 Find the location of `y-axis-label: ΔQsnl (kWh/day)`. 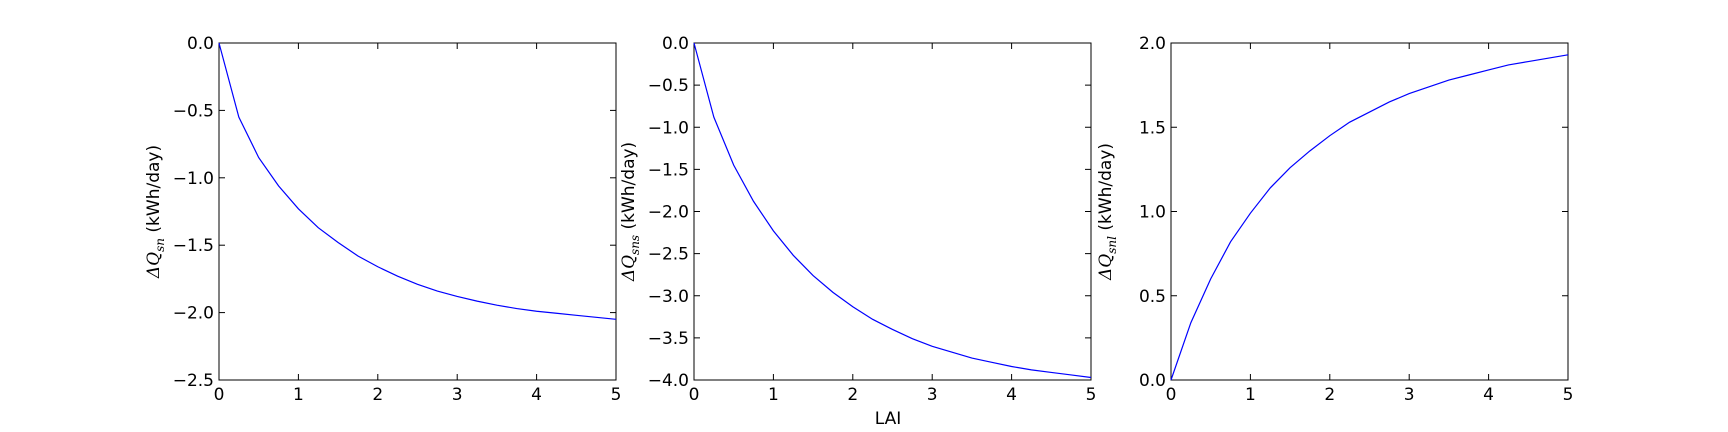

y-axis-label: ΔQsnl (kWh/day) is located at coordinates (1107, 212).